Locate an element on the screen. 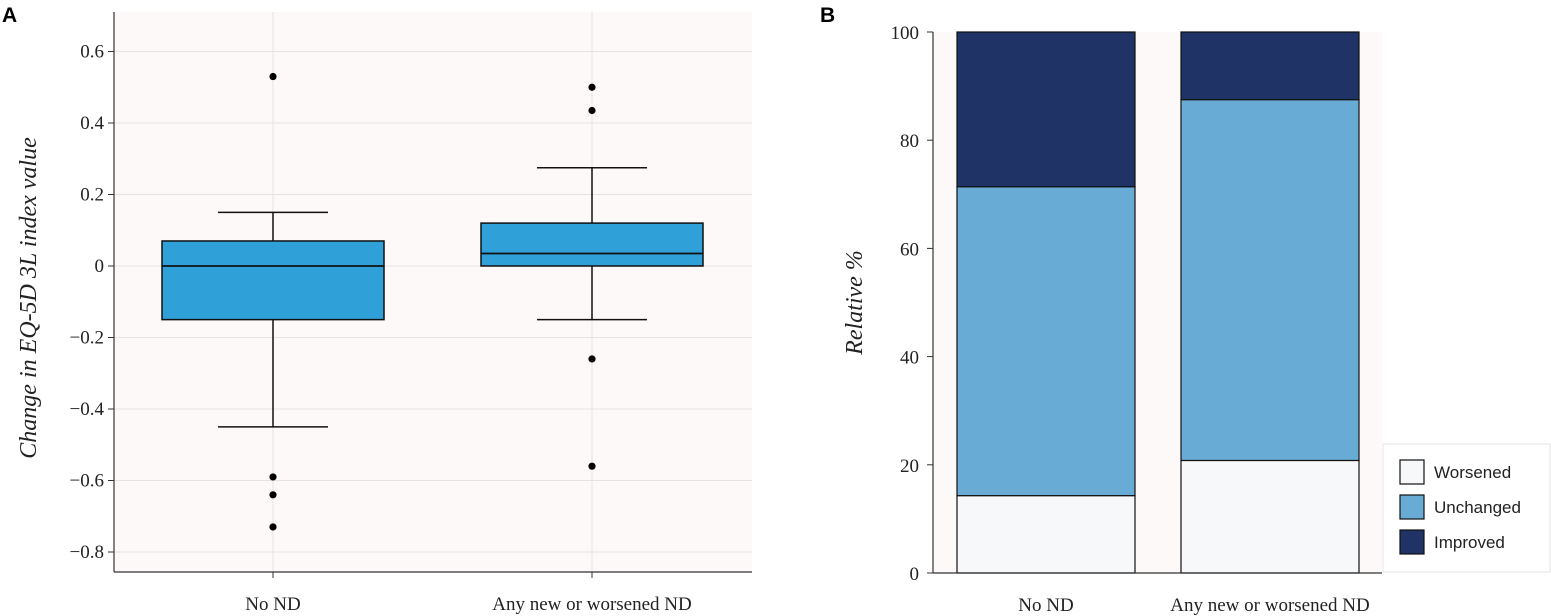 Image resolution: width=1551 pixels, height=616 pixels. stacked-bar-y-axis-title: Relative % is located at coordinates (855, 303).